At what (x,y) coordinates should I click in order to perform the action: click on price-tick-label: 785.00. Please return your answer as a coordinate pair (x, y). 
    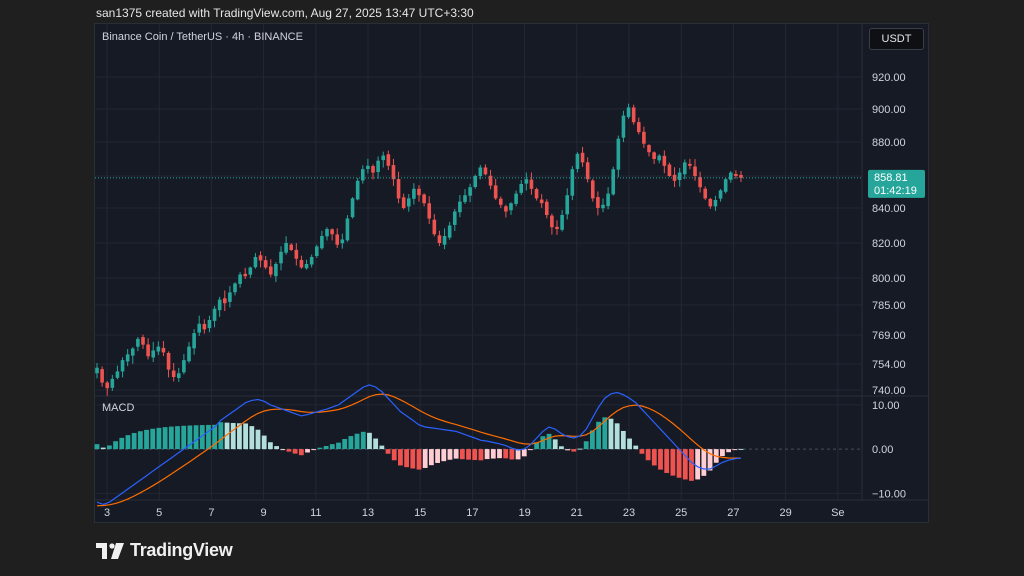
    Looking at the image, I should click on (889, 306).